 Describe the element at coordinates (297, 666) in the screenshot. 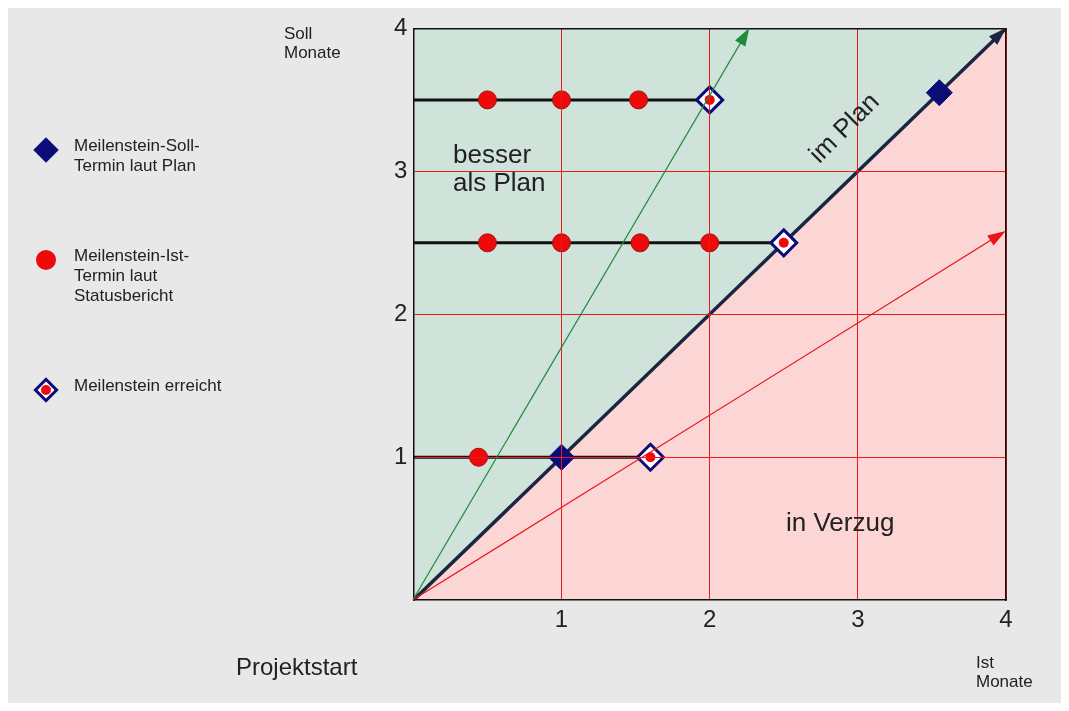

I see `text: Projektstart` at that location.